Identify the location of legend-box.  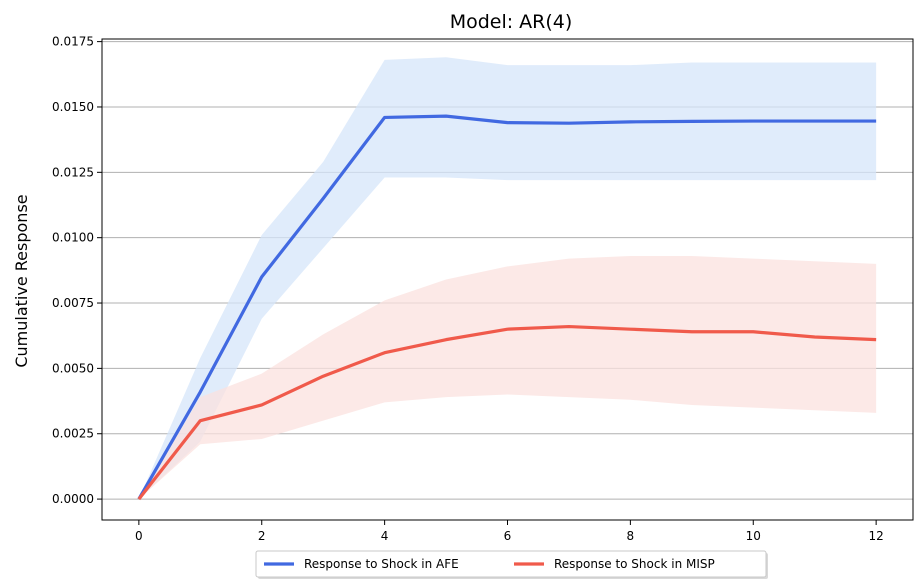
(511, 564).